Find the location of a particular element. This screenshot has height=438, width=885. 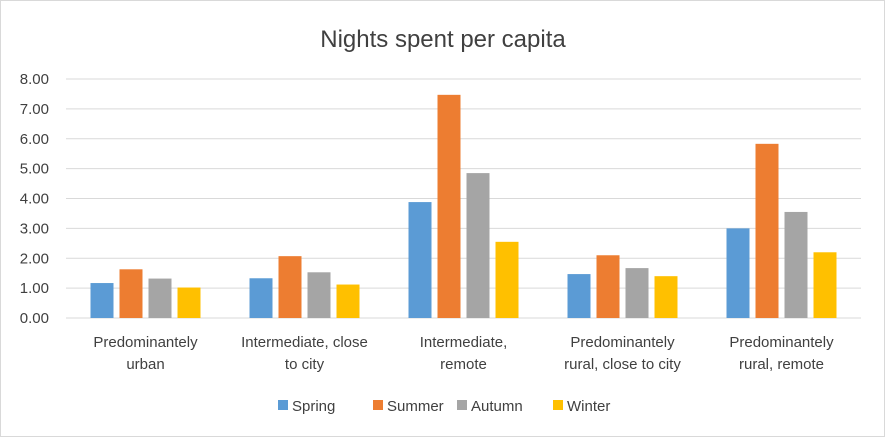

legend-label-spring: Spring is located at coordinates (313, 406).